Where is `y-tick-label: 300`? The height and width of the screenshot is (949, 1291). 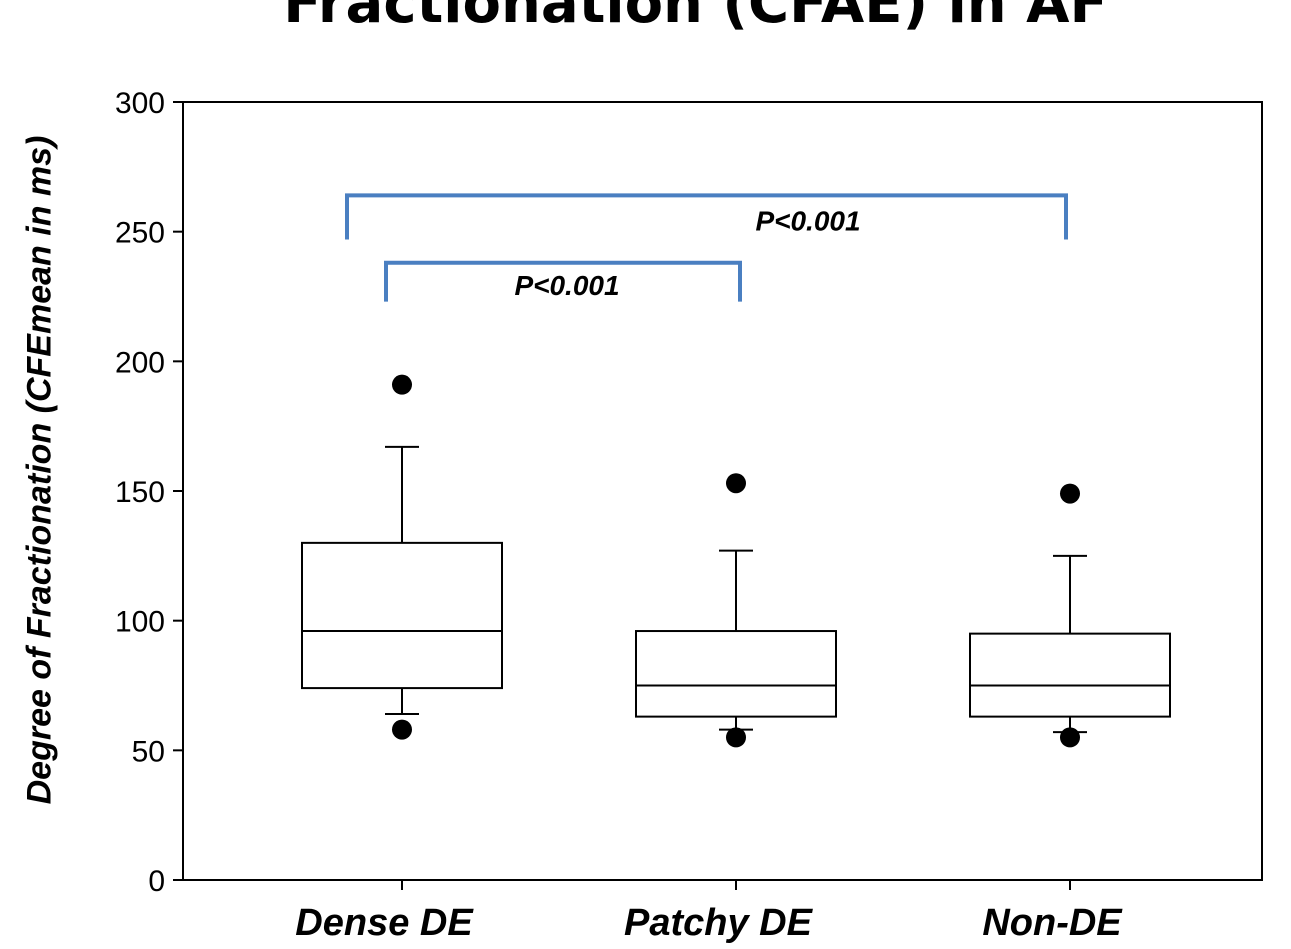
y-tick-label: 300 is located at coordinates (140, 103).